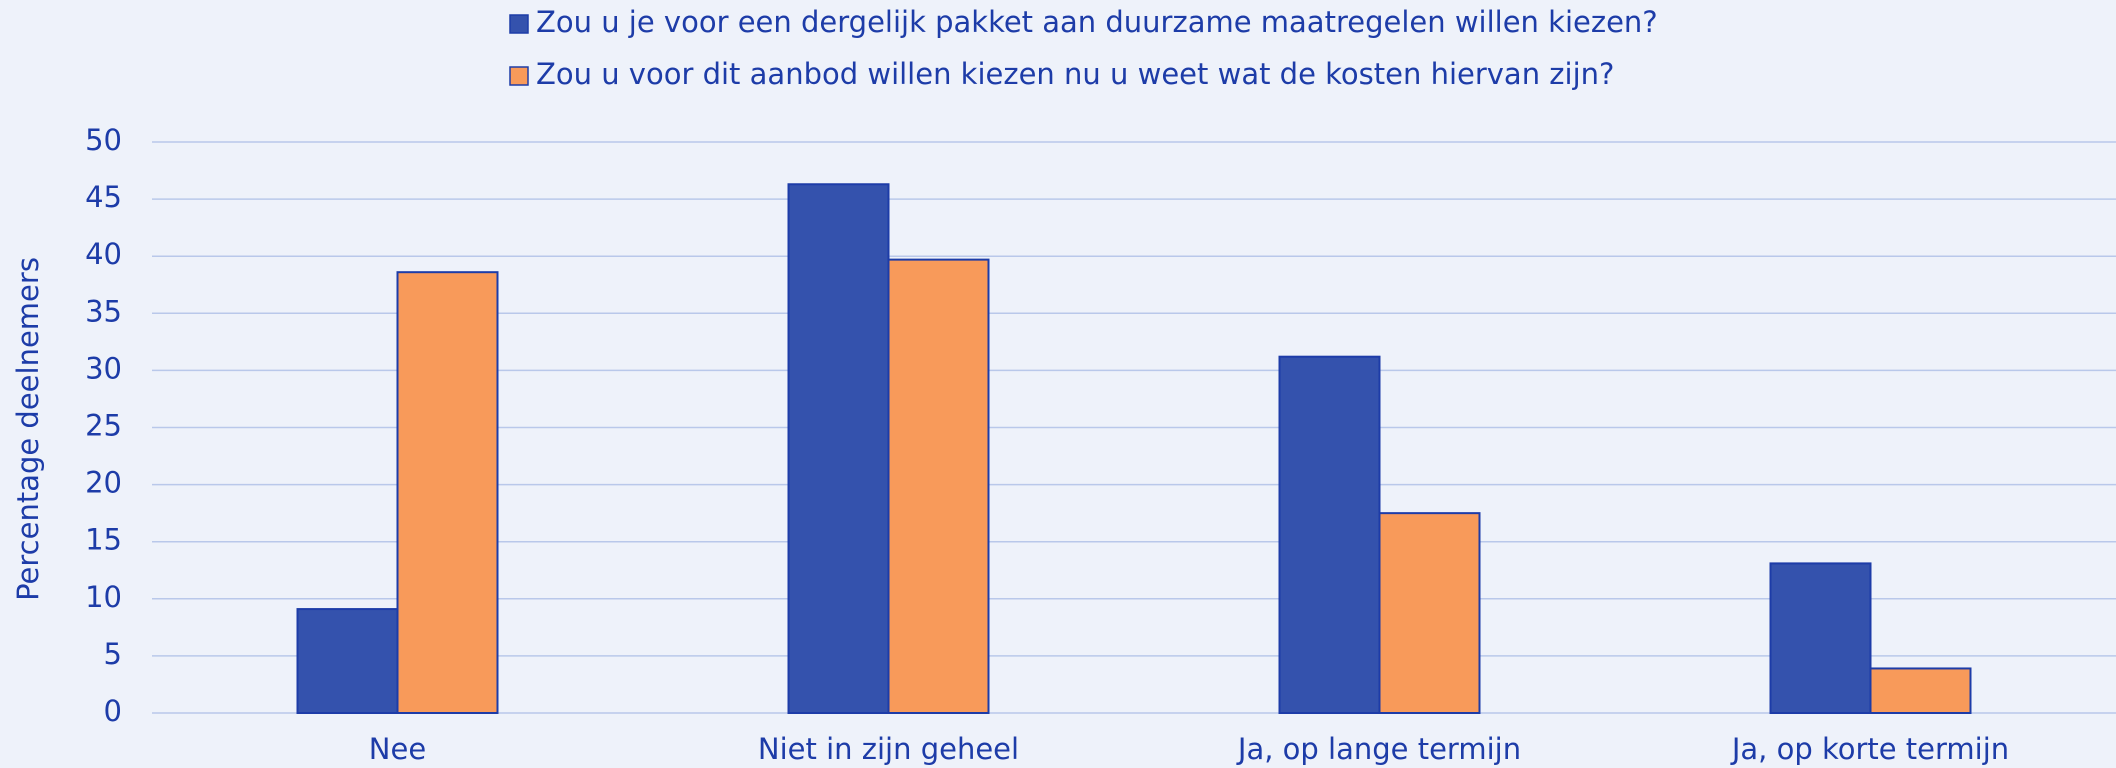 The height and width of the screenshot is (768, 2116). Describe the element at coordinates (103, 197) in the screenshot. I see `y-tick-label: 45` at that location.